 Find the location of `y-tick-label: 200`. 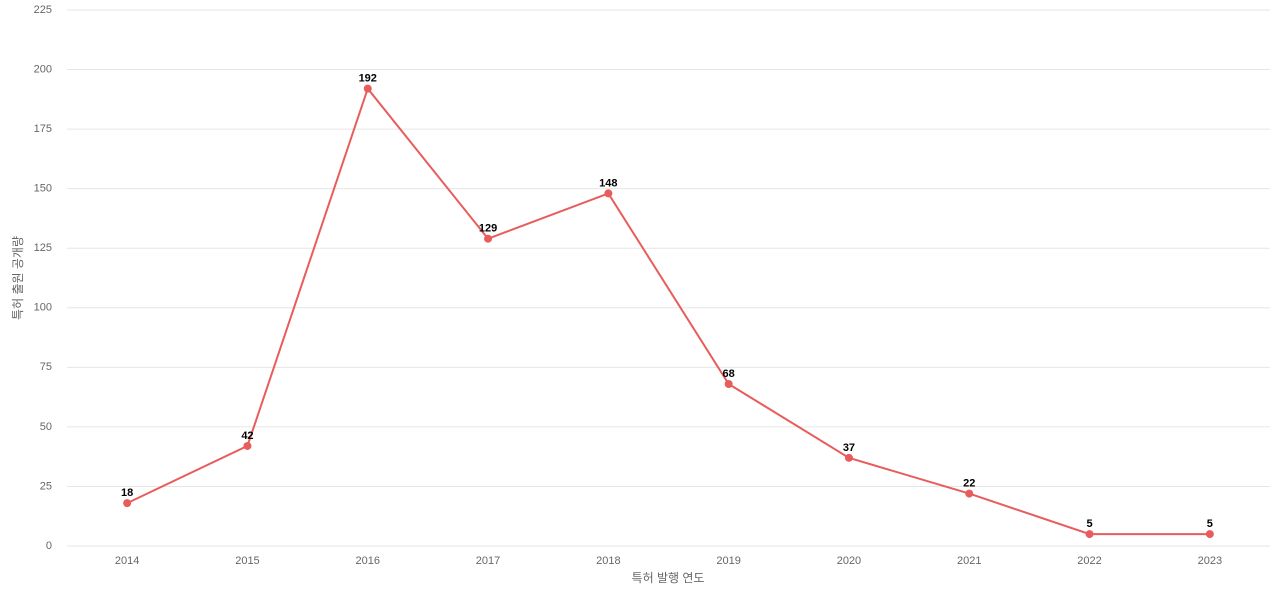

y-tick-label: 200 is located at coordinates (43, 69).